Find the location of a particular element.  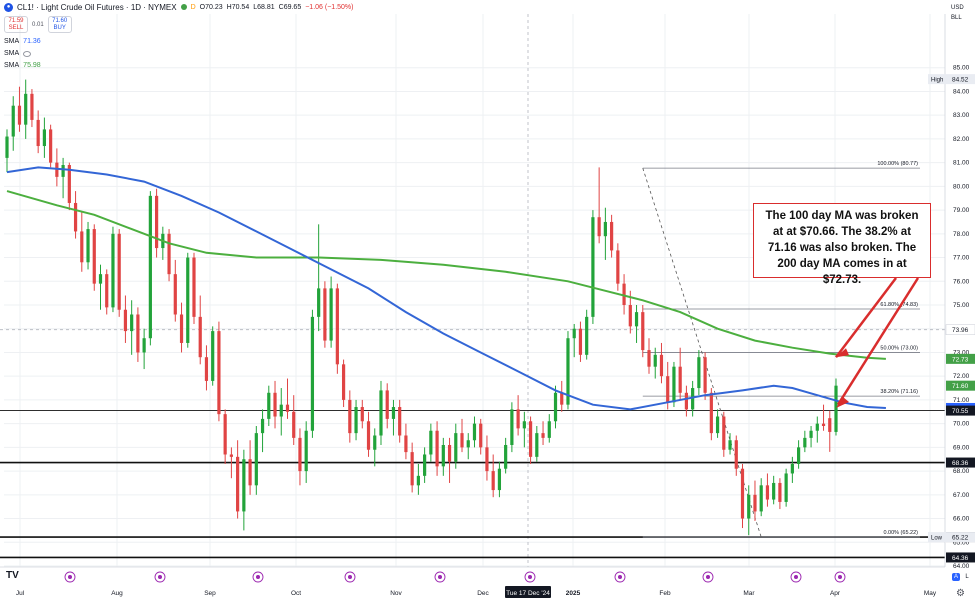

fib-trend-line is located at coordinates (702, 352).